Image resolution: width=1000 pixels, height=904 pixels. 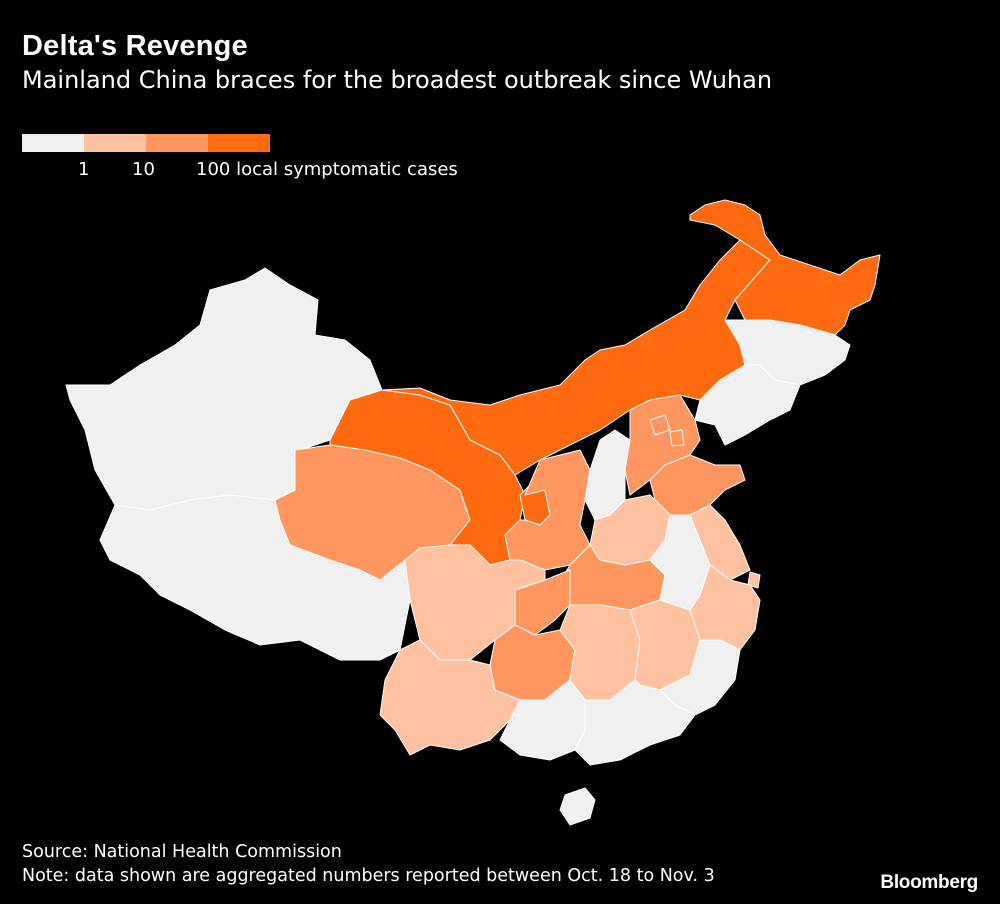 What do you see at coordinates (327, 169) in the screenshot?
I see `legend-tick-100: 100 local symptomatic cases` at bounding box center [327, 169].